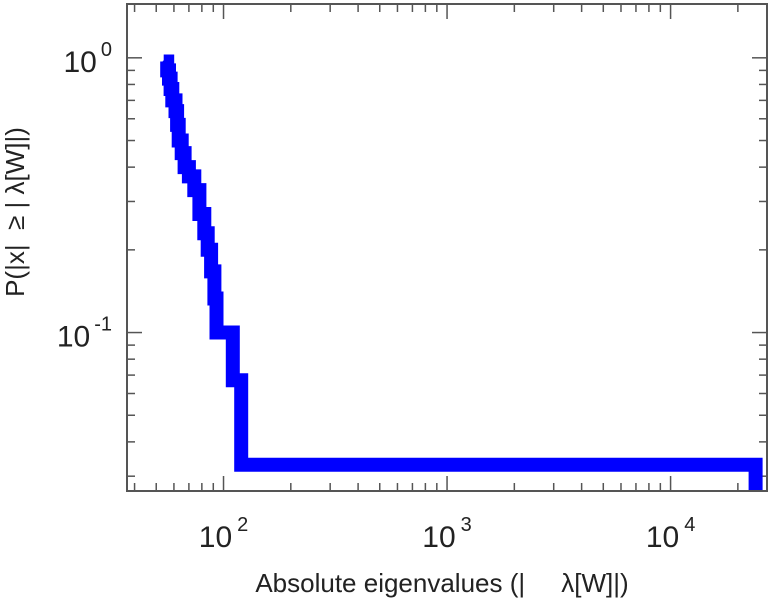 This screenshot has height=600, width=775. What do you see at coordinates (15, 212) in the screenshot?
I see `y-axis-title: P(|x| ≥ | λ[W]|)` at bounding box center [15, 212].